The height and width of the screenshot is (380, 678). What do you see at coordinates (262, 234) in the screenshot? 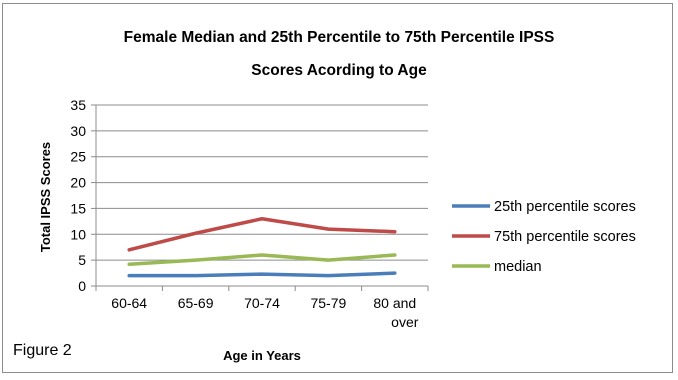
I see `series-line-75th-percentile-scores` at bounding box center [262, 234].